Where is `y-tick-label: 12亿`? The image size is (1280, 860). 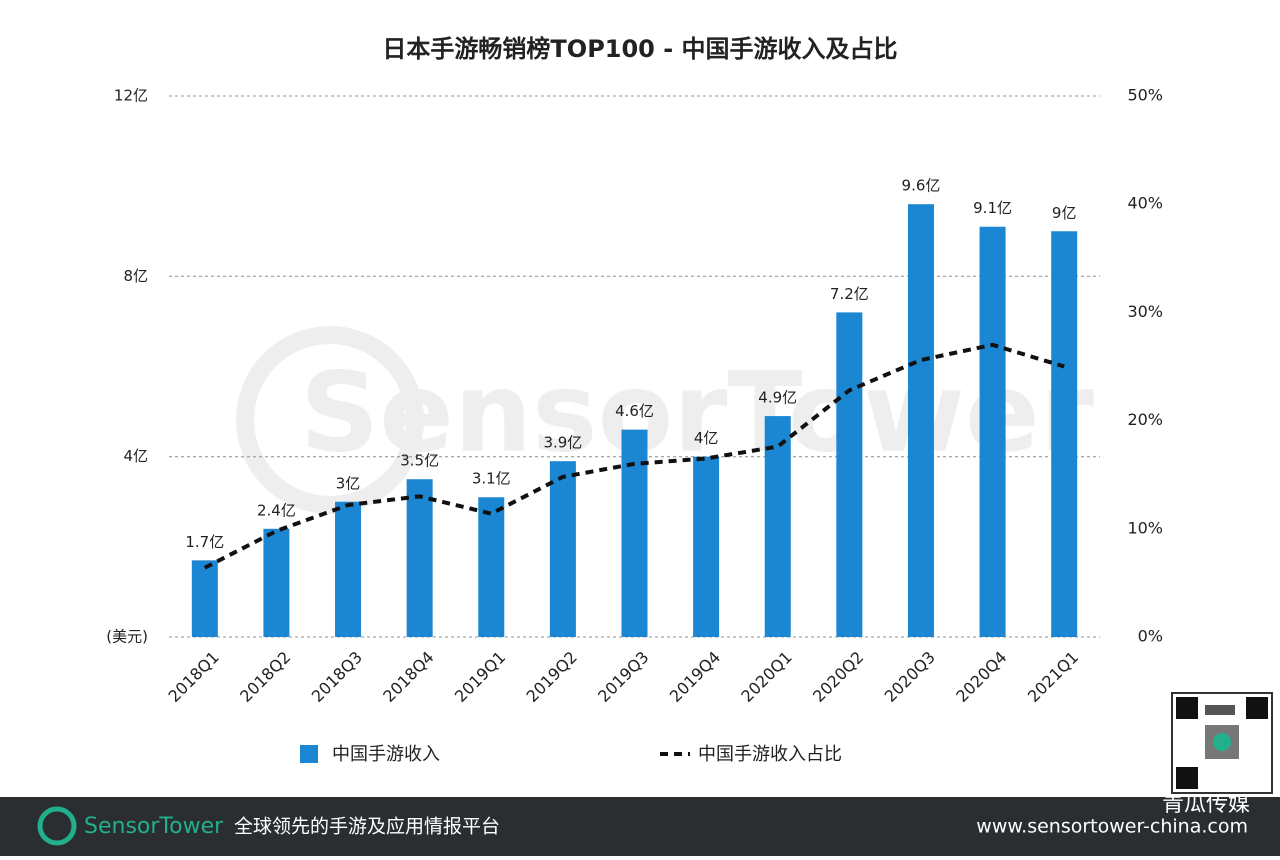 y-tick-label: 12亿 is located at coordinates (131, 96).